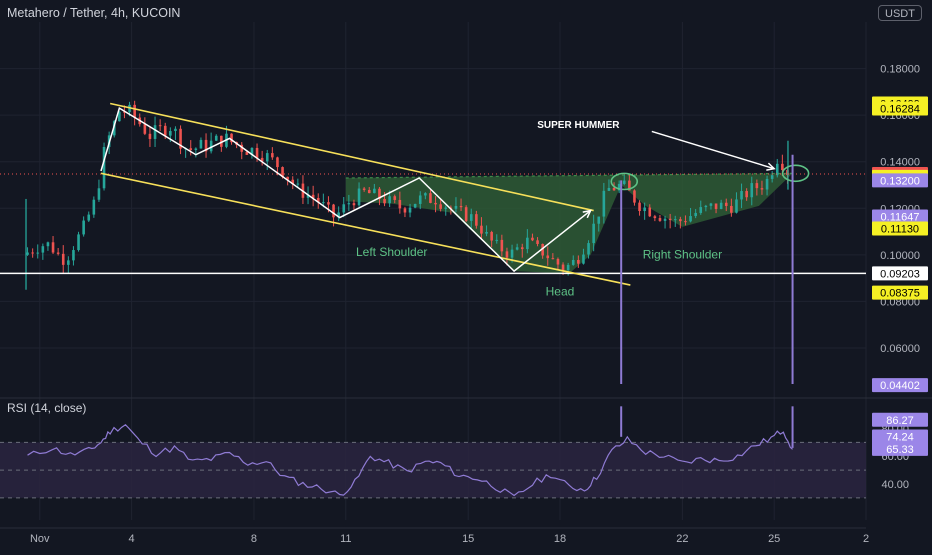 Image resolution: width=932 pixels, height=555 pixels. Describe the element at coordinates (40, 539) in the screenshot. I see `x-tick-label: Nov` at that location.